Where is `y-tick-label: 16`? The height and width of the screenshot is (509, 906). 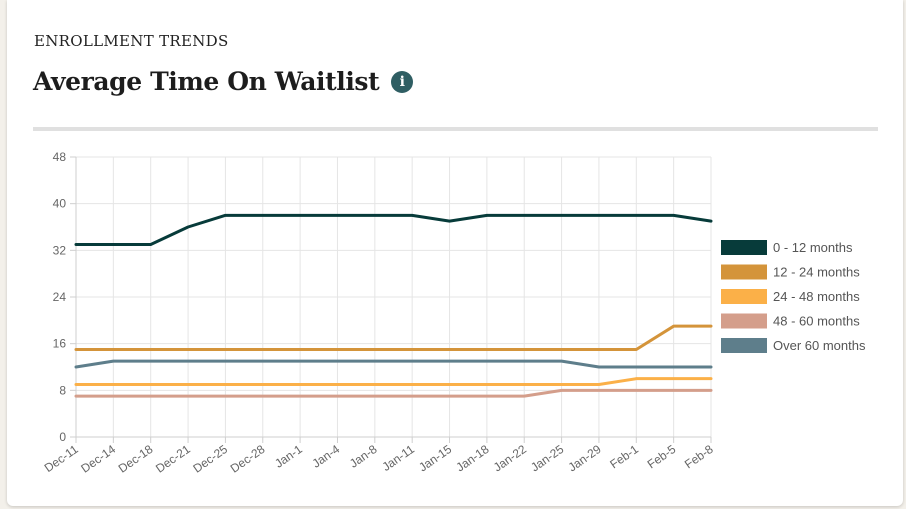 y-tick-label: 16 is located at coordinates (60, 344).